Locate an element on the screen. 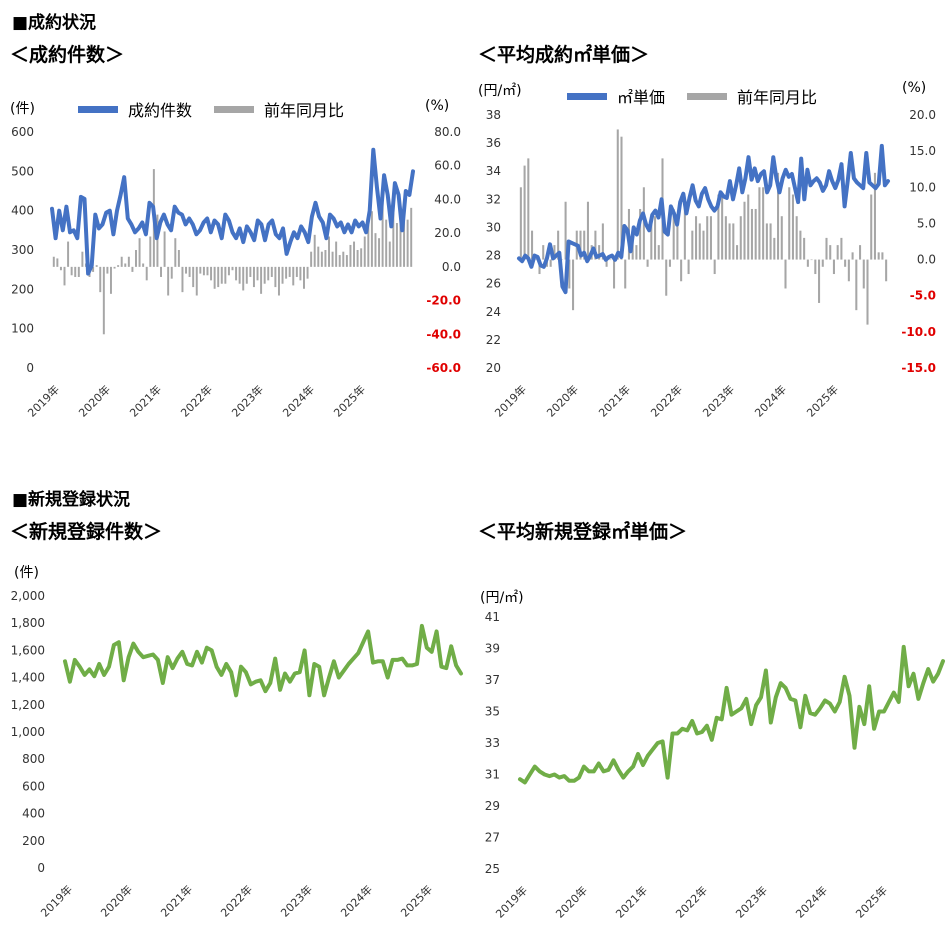  chart2-title: ＜平均成約㎡単価＞ is located at coordinates (564, 55).